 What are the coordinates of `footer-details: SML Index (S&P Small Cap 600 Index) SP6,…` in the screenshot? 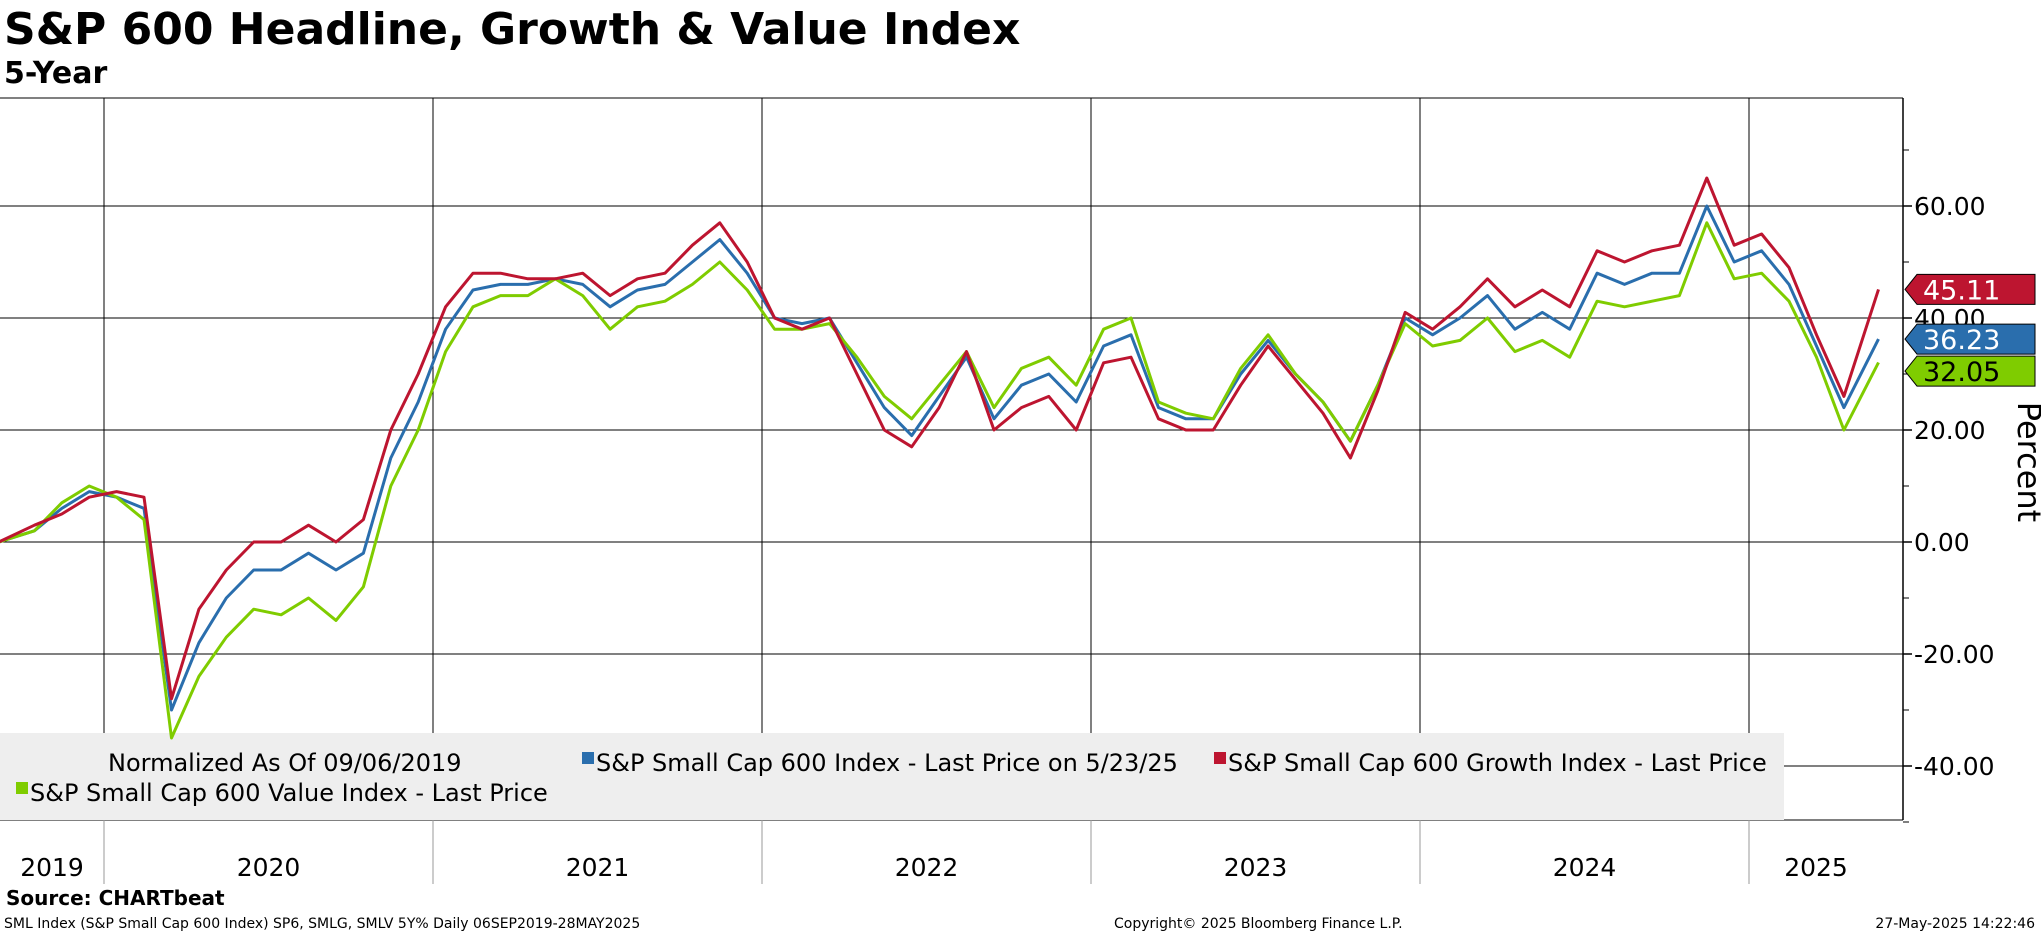 It's located at (322, 924).